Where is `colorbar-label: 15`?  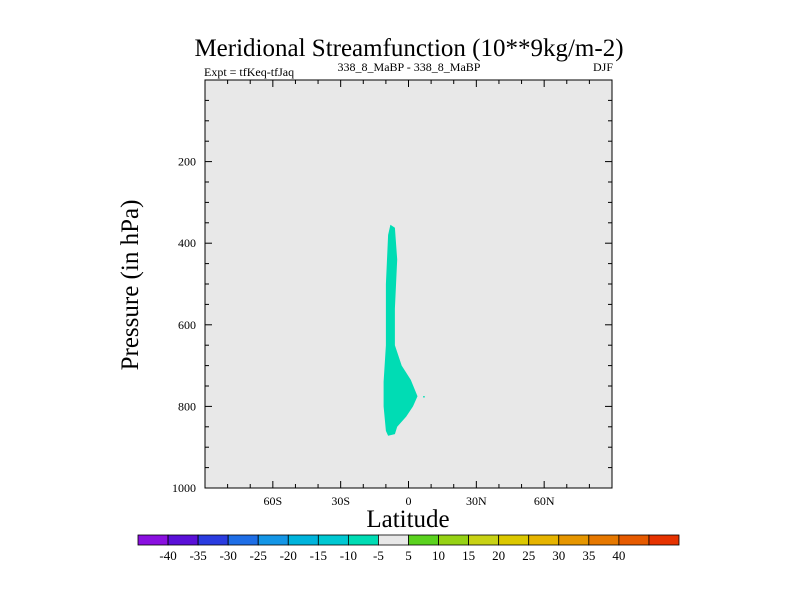
colorbar-label: 15 is located at coordinates (468, 555).